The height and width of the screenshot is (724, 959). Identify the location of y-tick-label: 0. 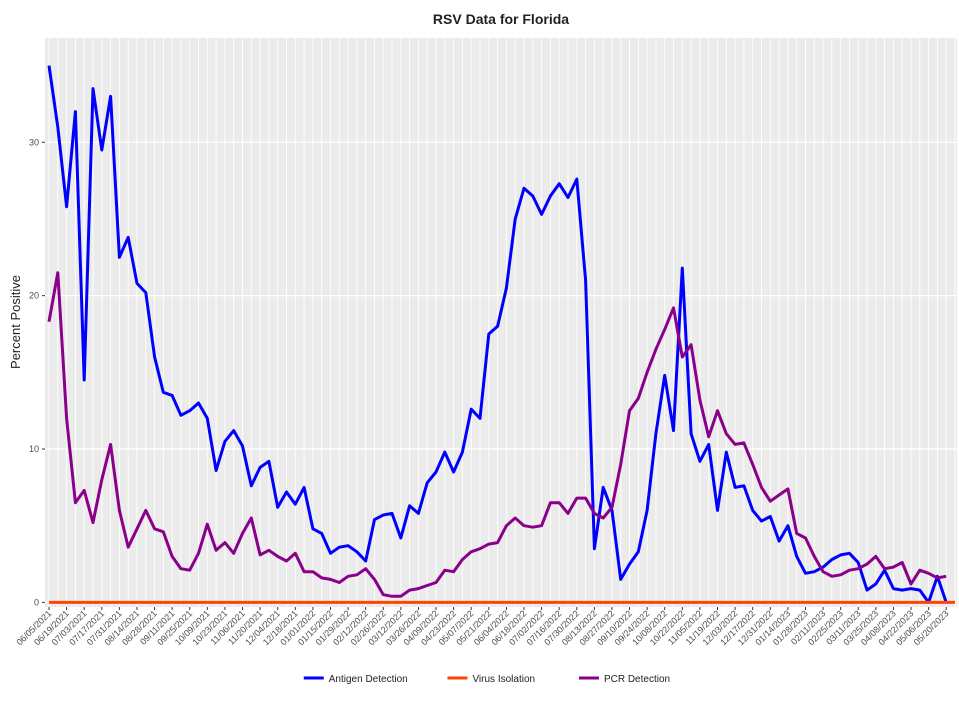
(36, 602).